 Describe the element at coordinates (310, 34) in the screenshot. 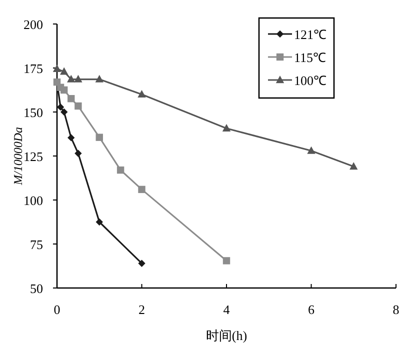

I see `legend-label: 121℃` at that location.